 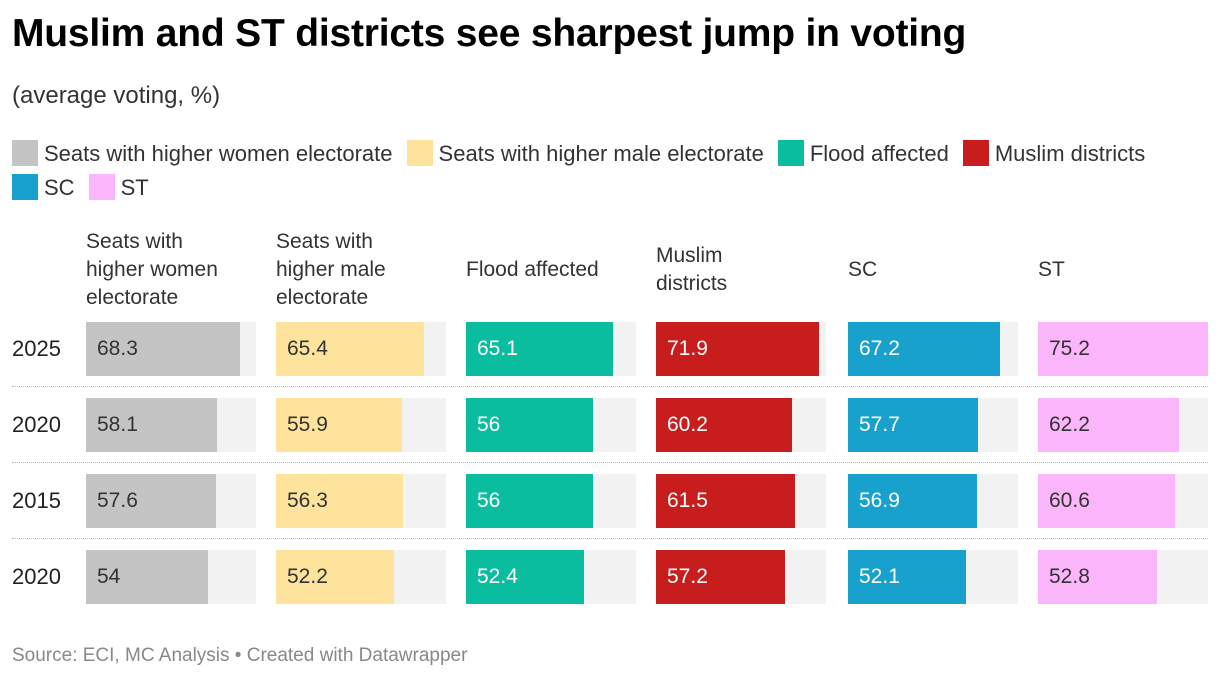 I want to click on bar-track: 67.2, so click(x=933, y=349).